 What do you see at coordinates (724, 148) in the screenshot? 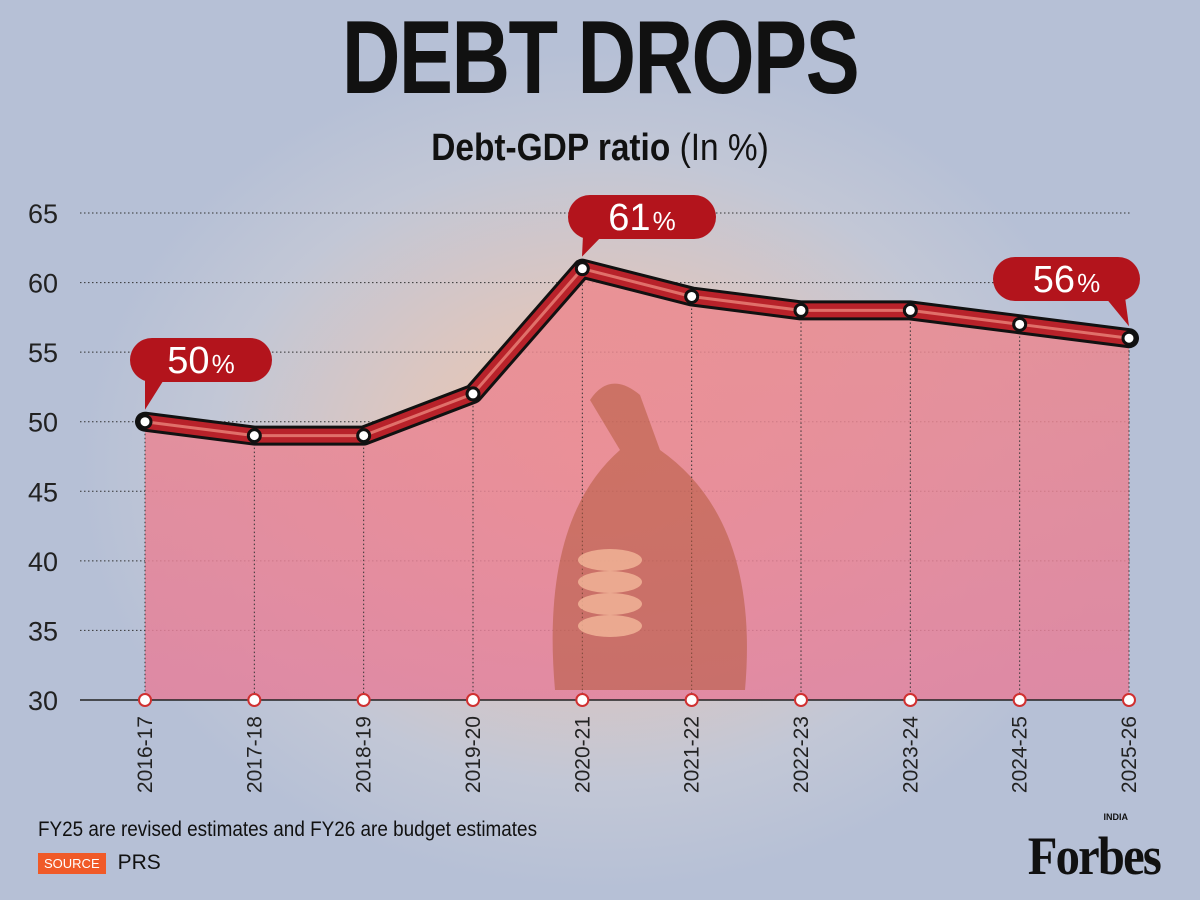
I see `subtitle-unit: (In %)` at bounding box center [724, 148].